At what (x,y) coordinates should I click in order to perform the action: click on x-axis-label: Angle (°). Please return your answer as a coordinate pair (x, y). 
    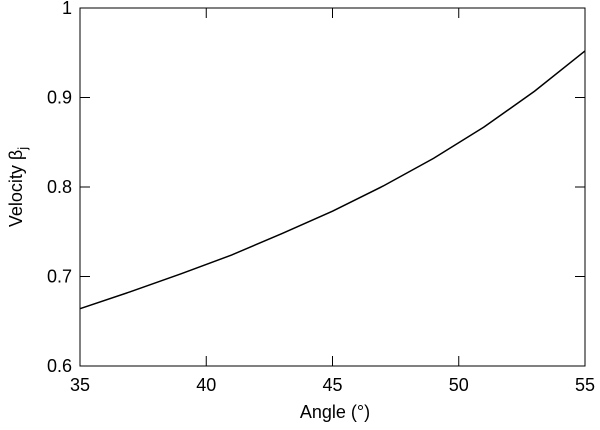
    Looking at the image, I should click on (335, 412).